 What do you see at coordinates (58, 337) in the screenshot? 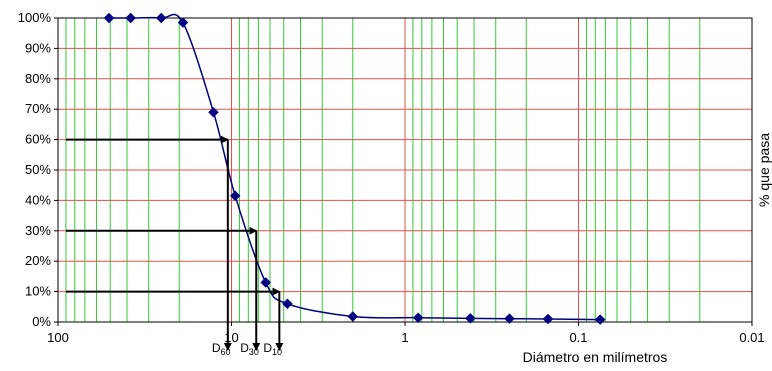
I see `x-tick-label: 100` at bounding box center [58, 337].